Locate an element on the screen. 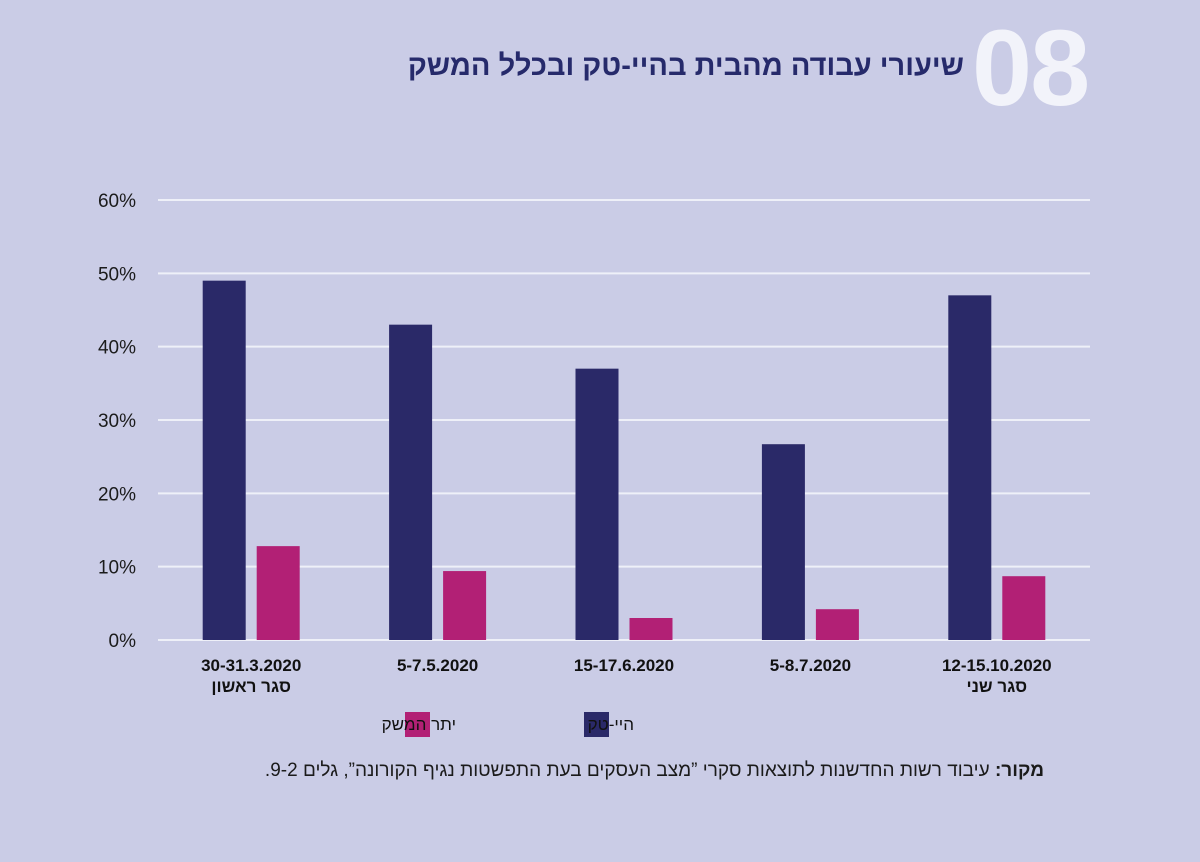 The image size is (1200, 862). y-tick-label: 60% is located at coordinates (117, 201).